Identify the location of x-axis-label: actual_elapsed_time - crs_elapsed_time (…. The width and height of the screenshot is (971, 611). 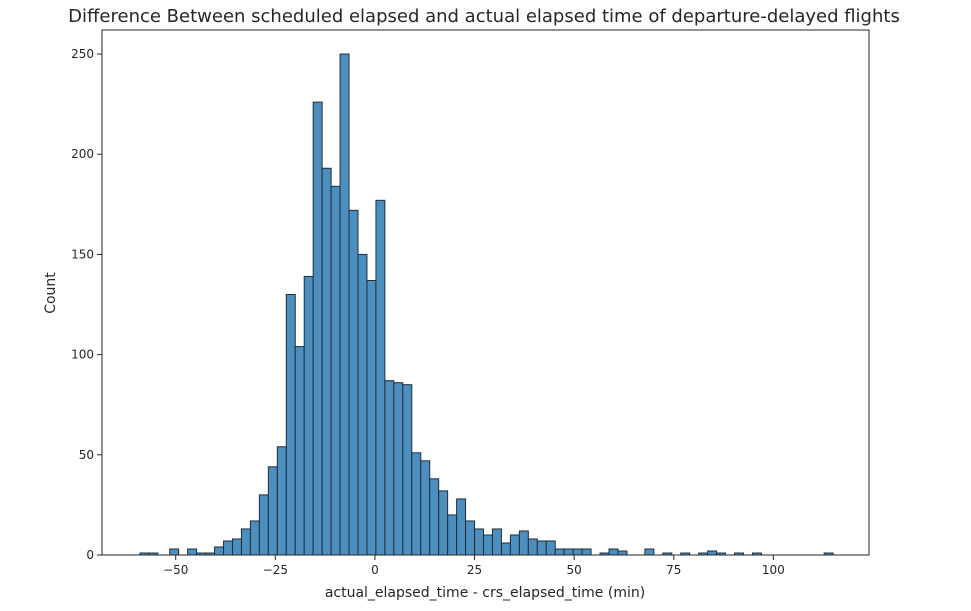
(485, 593).